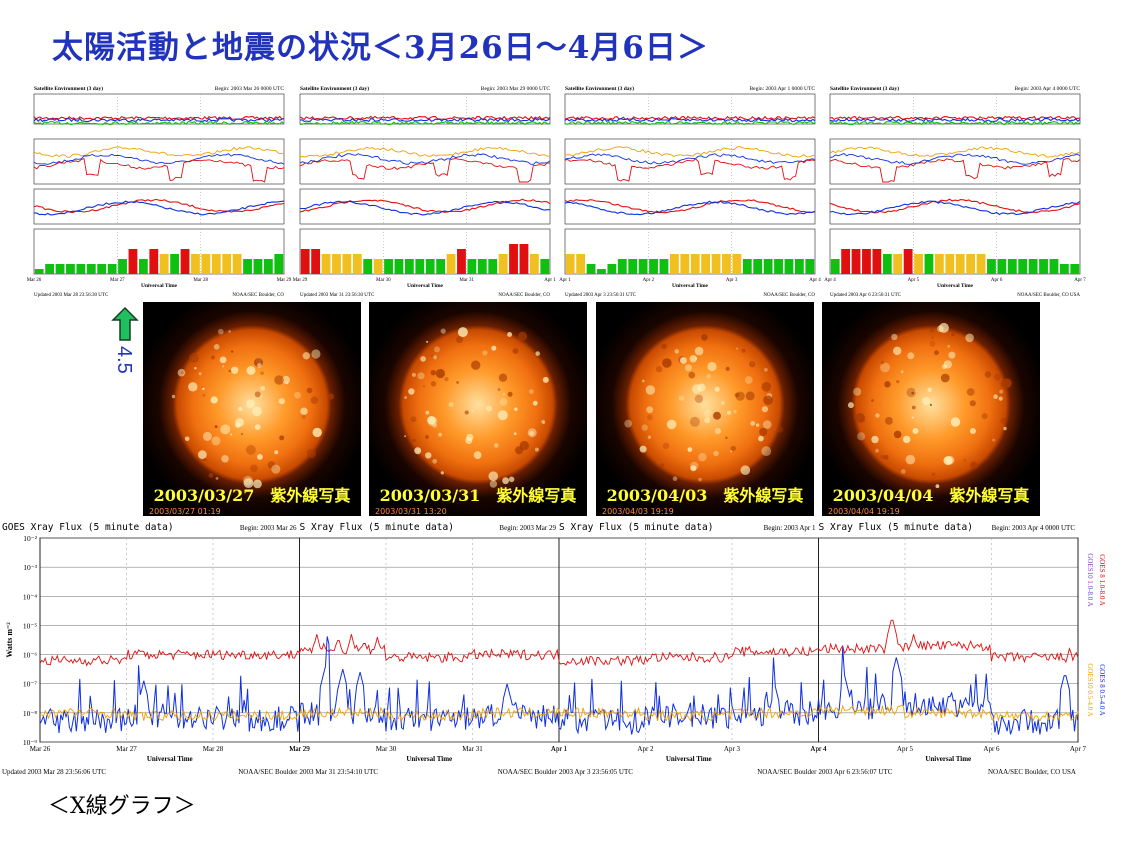  I want to click on xray-x-tick: Apr 6, so click(991, 749).